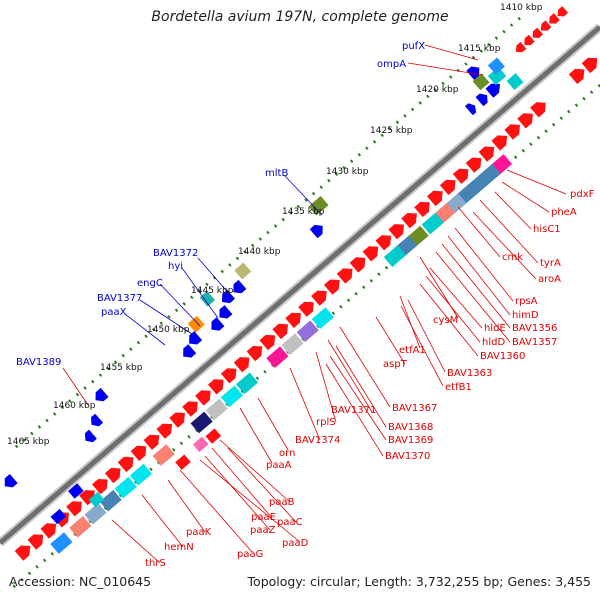 This screenshot has height=600, width=600. Describe the element at coordinates (38, 362) in the screenshot. I see `gene-label-BAV1389: BAV1389` at that location.